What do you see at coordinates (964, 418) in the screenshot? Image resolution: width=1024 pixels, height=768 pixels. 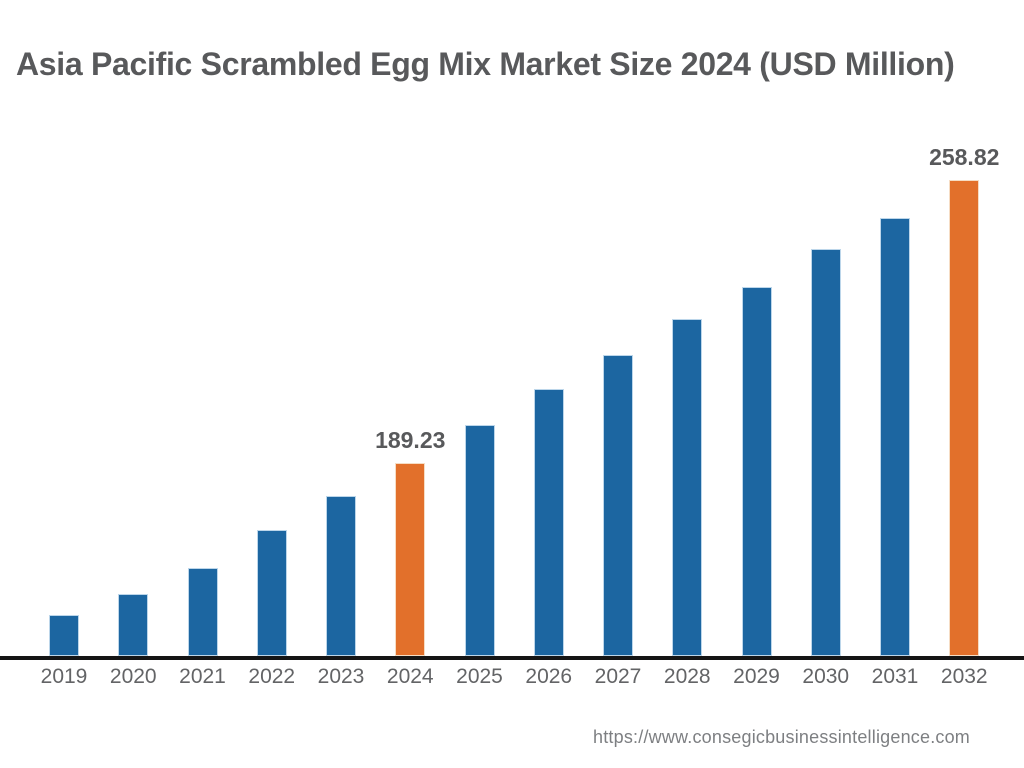 I see `bar-2032` at bounding box center [964, 418].